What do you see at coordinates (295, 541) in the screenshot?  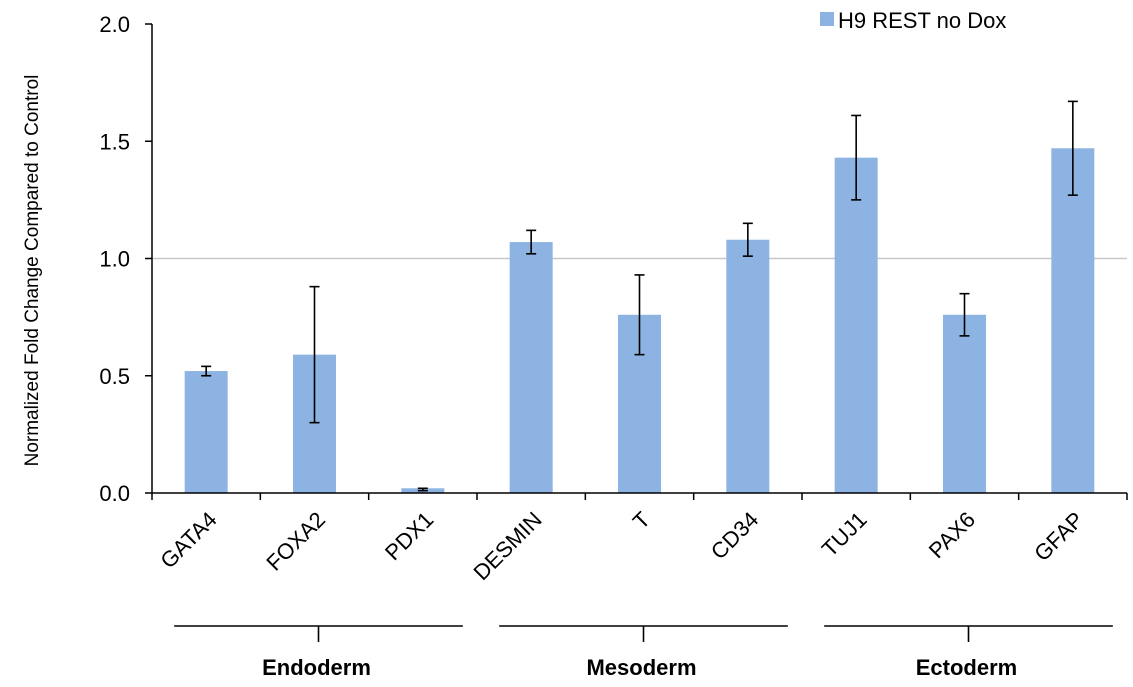 I see `x-tick-label-foxa2: FOXA2` at bounding box center [295, 541].